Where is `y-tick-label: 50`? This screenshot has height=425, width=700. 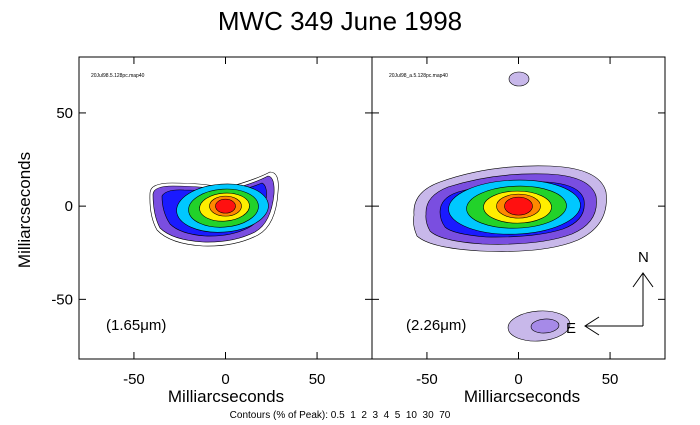
y-tick-label: 50 is located at coordinates (64, 113).